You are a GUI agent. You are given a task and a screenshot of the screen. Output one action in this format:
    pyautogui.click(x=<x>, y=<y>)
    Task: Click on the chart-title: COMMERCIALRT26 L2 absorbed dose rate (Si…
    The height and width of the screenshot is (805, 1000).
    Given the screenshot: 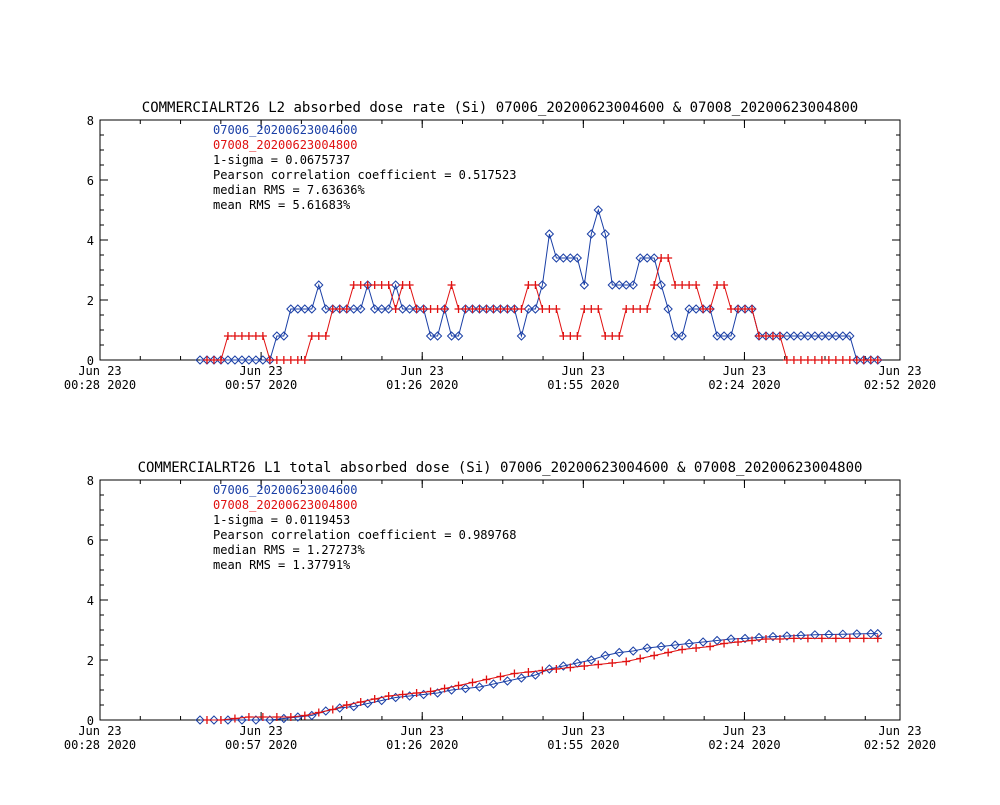 What is the action you would take?
    pyautogui.click(x=500, y=108)
    